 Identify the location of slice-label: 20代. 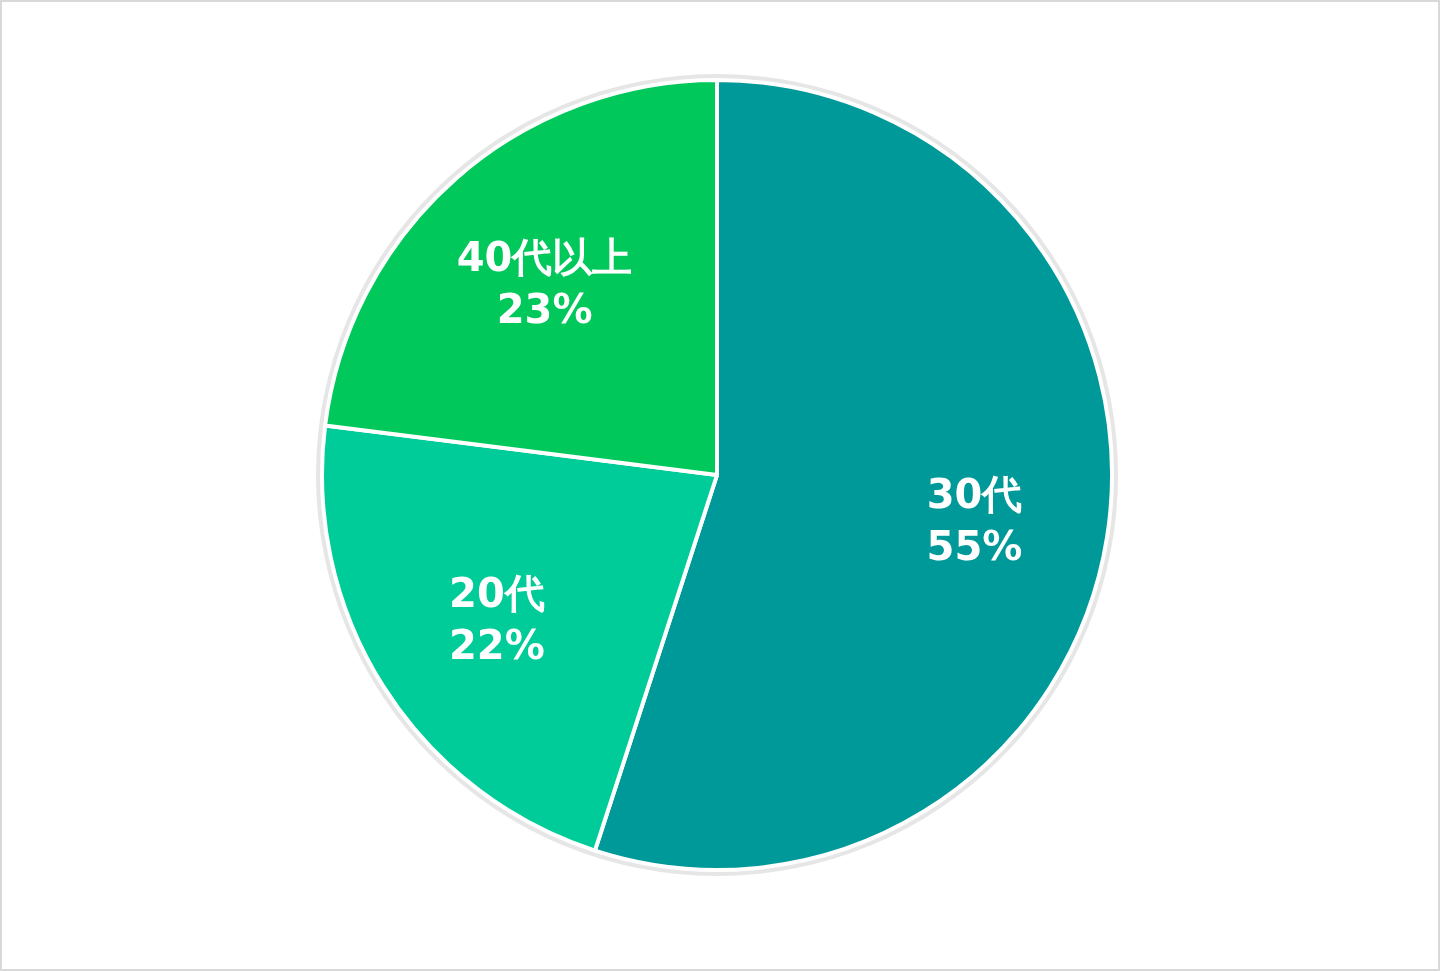
(497, 592).